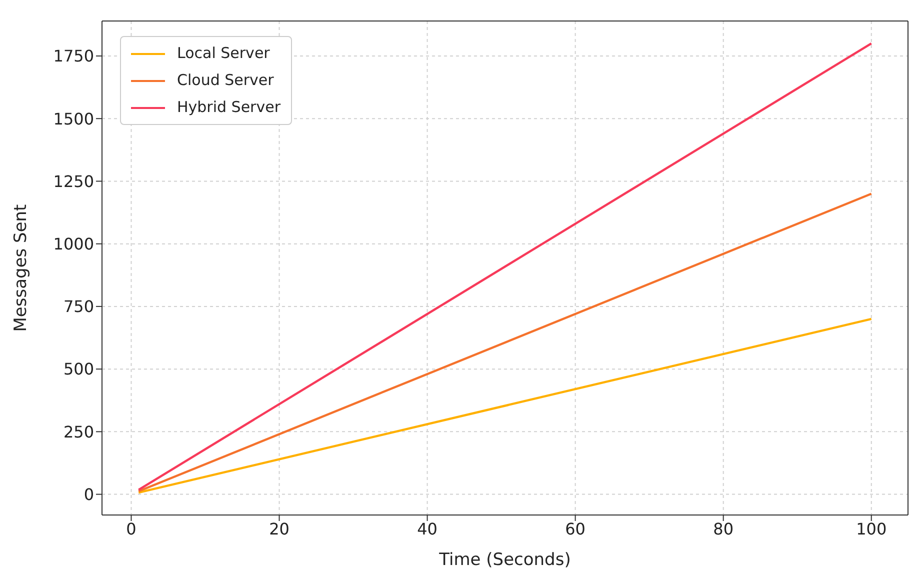  Describe the element at coordinates (21, 268) in the screenshot. I see `y-axis-title: Messages Sent` at that location.